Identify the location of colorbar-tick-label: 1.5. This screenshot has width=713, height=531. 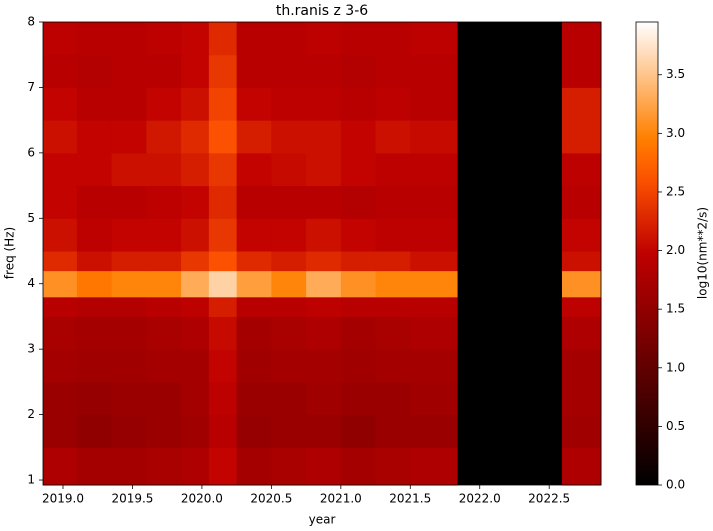
(675, 309).